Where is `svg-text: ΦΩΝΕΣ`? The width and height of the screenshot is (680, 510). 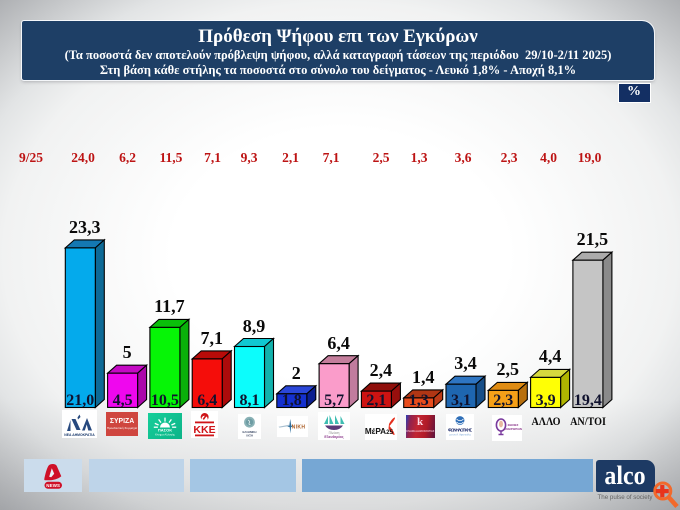
svg-text: ΦΩΝΕΣ is located at coordinates (513, 425).